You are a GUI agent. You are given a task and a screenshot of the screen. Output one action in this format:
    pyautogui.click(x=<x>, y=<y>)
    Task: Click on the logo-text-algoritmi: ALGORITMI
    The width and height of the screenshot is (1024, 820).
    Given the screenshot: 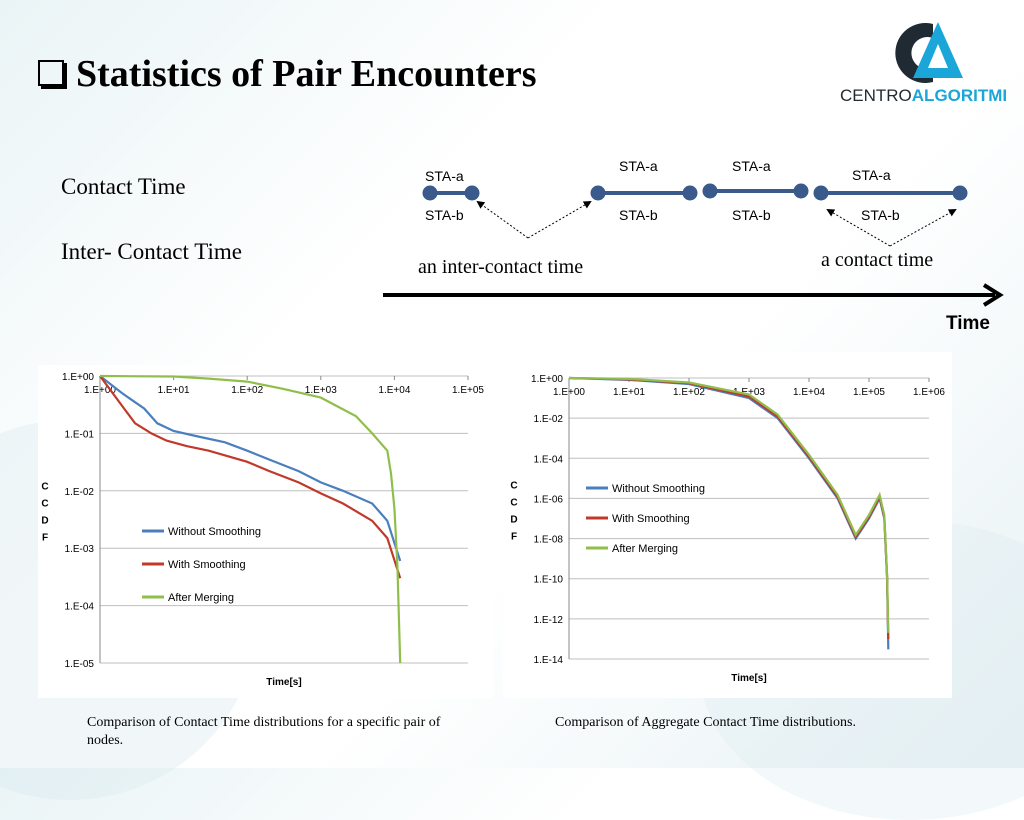 What is the action you would take?
    pyautogui.click(x=959, y=95)
    